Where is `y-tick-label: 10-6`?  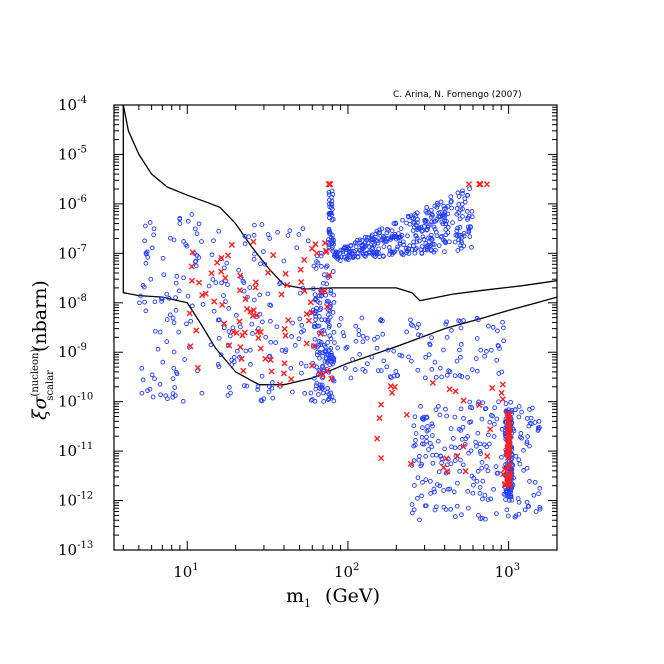
y-tick-label: 10-6 is located at coordinates (72, 203).